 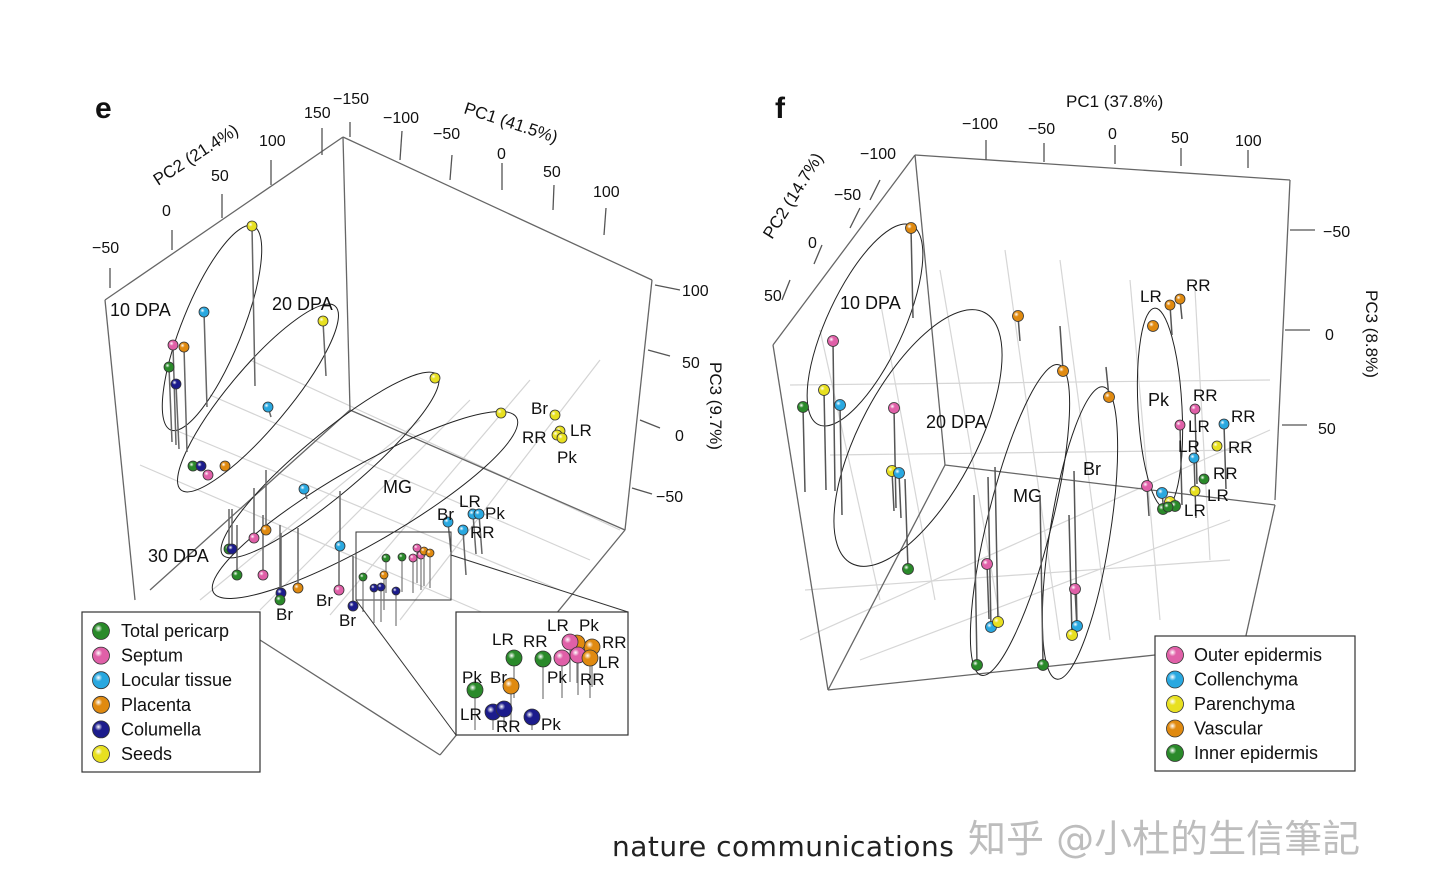 What do you see at coordinates (780, 108) in the screenshot?
I see `panel-label-f: f` at bounding box center [780, 108].